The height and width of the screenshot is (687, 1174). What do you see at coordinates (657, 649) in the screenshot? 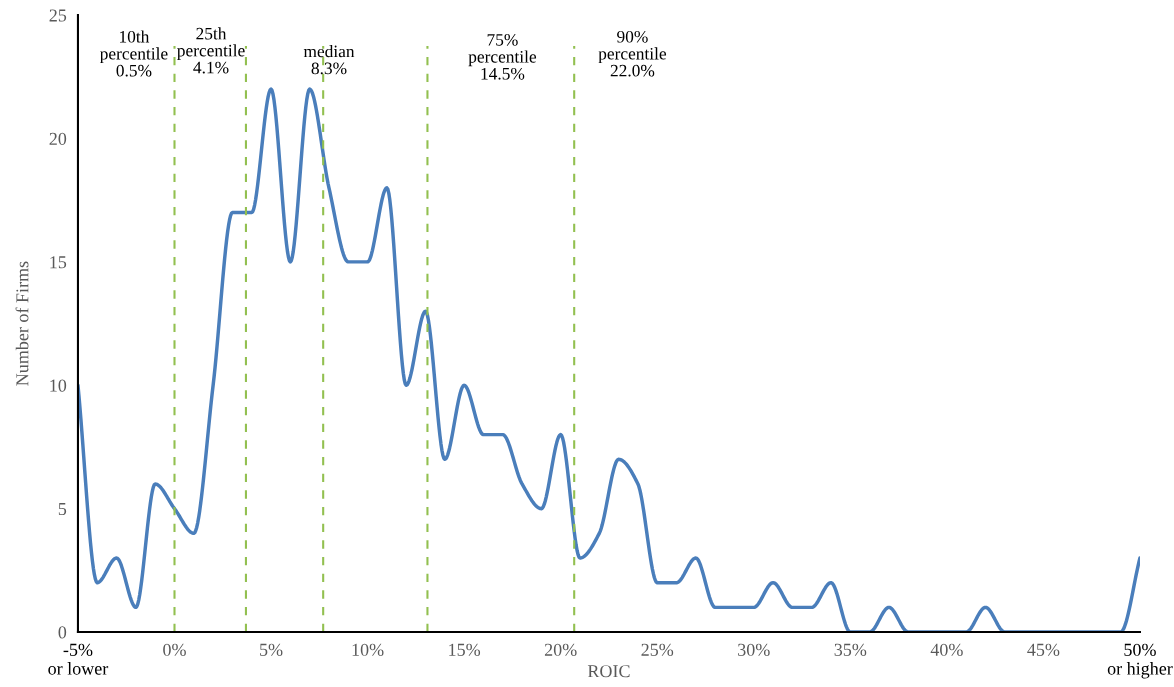
I see `x-tick-label: 25%` at bounding box center [657, 649].